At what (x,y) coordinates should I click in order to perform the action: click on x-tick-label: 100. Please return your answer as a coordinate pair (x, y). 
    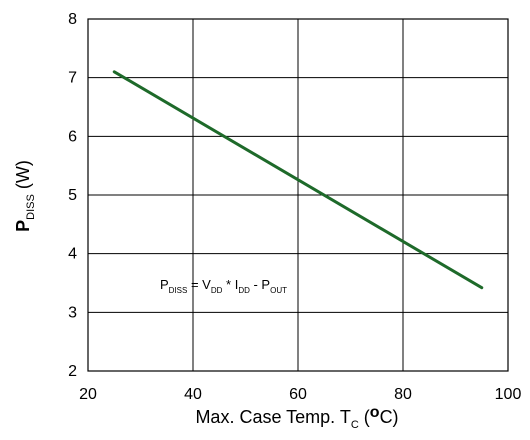
    Looking at the image, I should click on (508, 394).